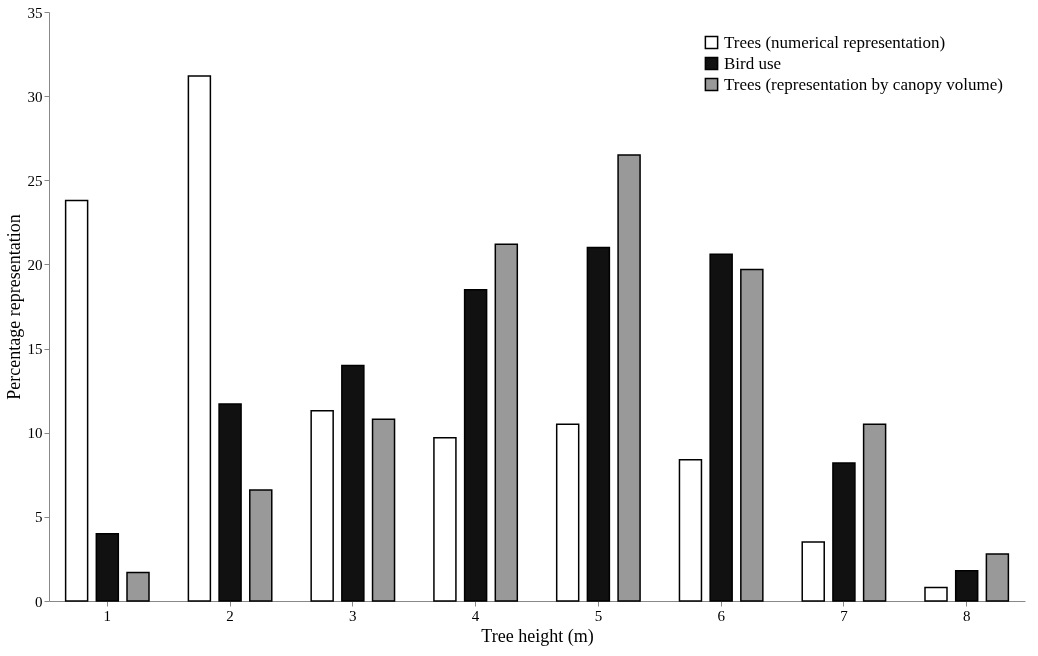 Image resolution: width=1038 pixels, height=656 pixels. What do you see at coordinates (35, 180) in the screenshot?
I see `y-tick-label: 25` at bounding box center [35, 180].